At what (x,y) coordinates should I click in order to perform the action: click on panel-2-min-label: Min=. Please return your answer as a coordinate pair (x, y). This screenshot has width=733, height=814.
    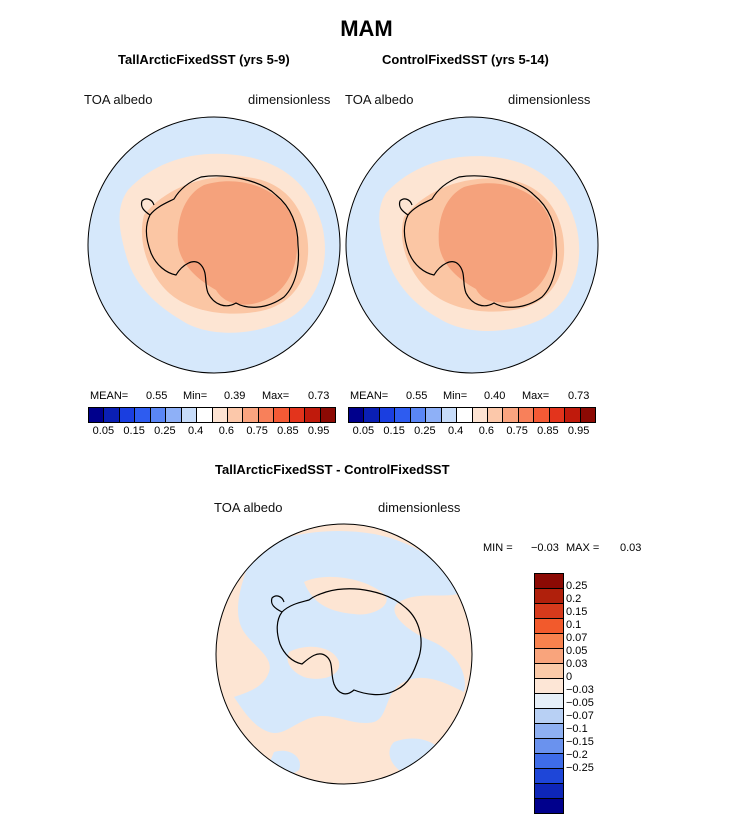
    Looking at the image, I should click on (455, 396).